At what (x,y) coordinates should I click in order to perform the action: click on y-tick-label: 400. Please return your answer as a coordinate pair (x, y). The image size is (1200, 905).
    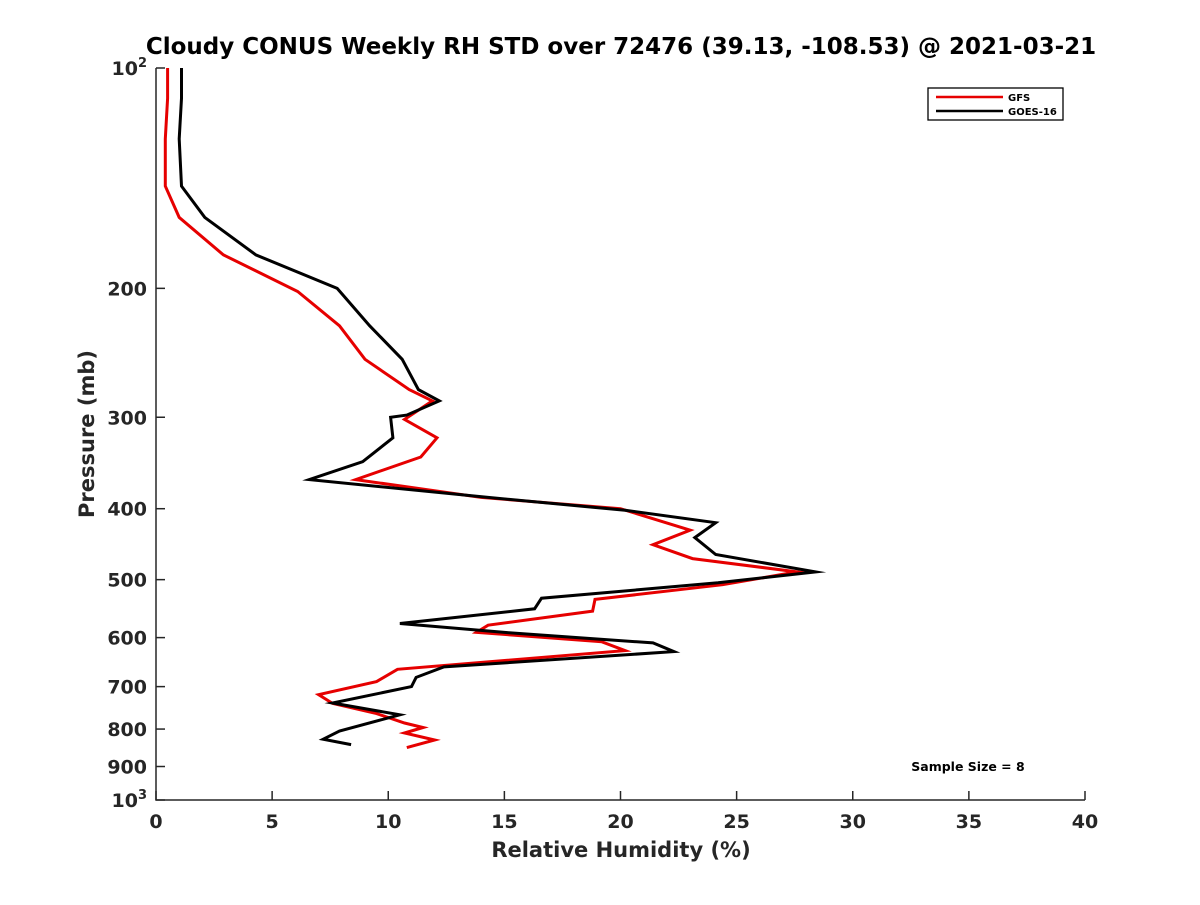
    Looking at the image, I should click on (127, 510).